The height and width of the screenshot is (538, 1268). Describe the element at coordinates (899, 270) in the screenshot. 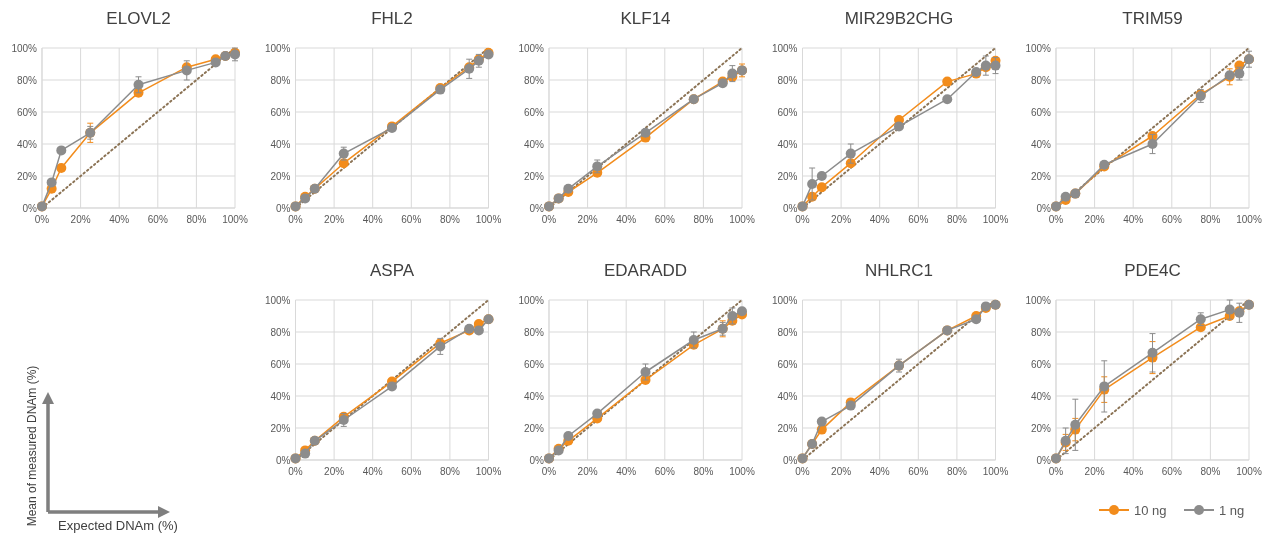

I see `chart-title: NHLRC1` at that location.